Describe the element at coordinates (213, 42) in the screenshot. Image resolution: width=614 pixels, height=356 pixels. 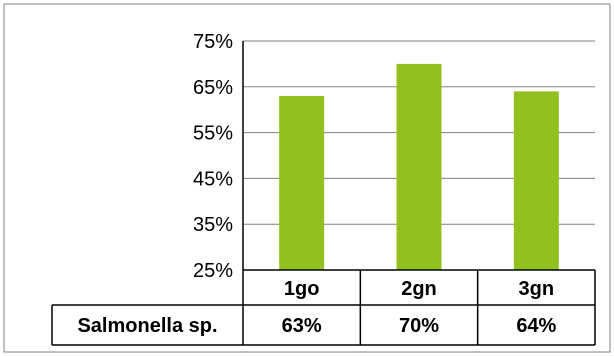
I see `y-tick-label: 75%` at that location.